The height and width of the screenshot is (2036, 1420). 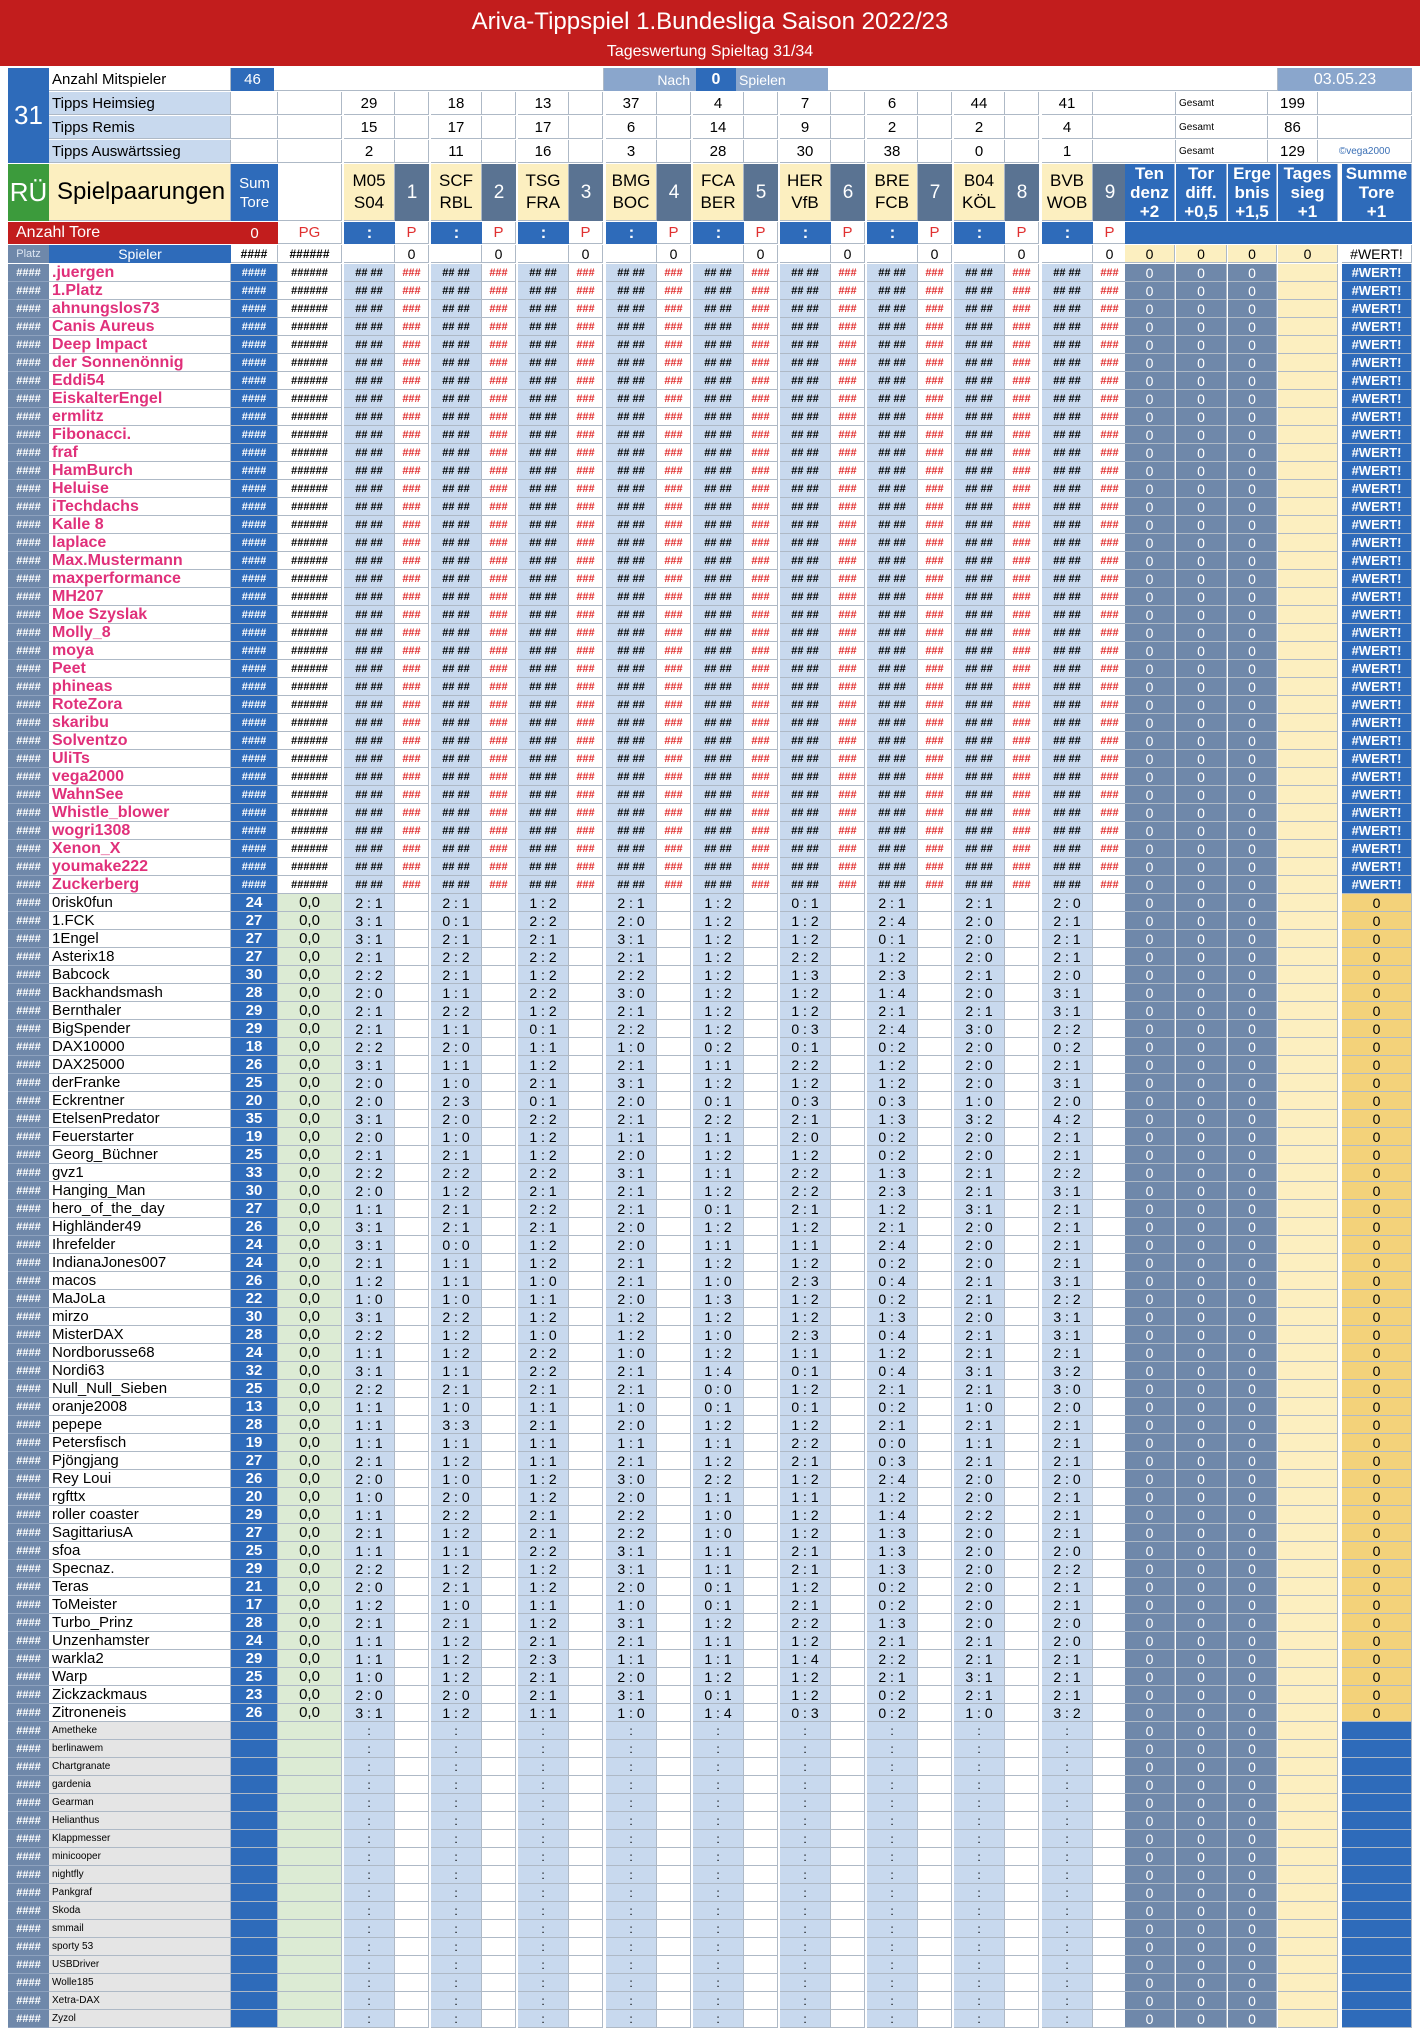 What do you see at coordinates (1377, 1839) in the screenshot?
I see `summe-empty` at bounding box center [1377, 1839].